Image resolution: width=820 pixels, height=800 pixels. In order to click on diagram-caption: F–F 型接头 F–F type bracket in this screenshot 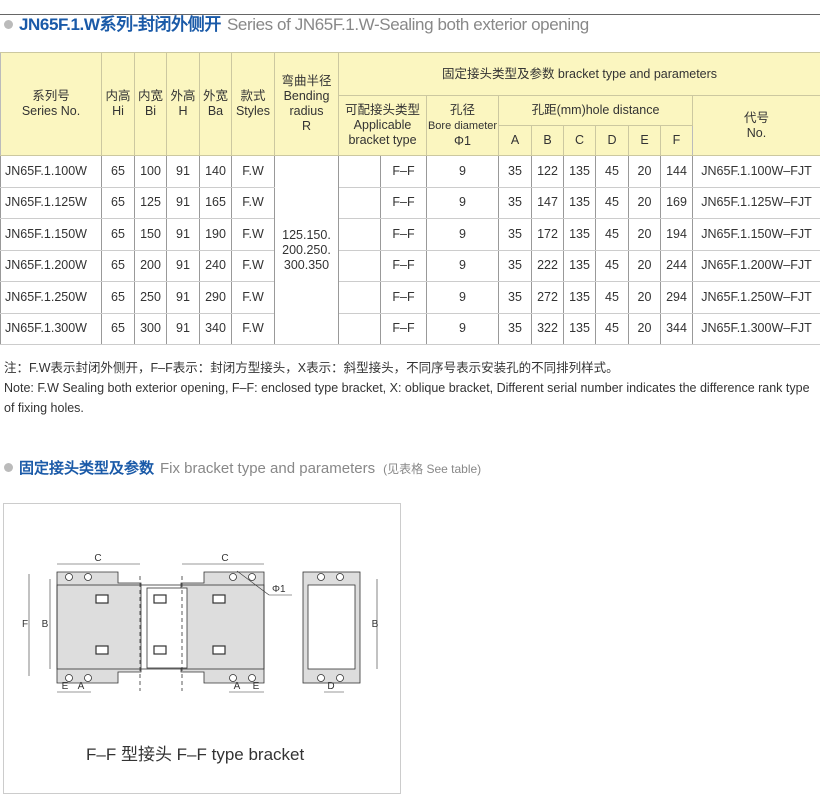, I will do `click(195, 754)`.